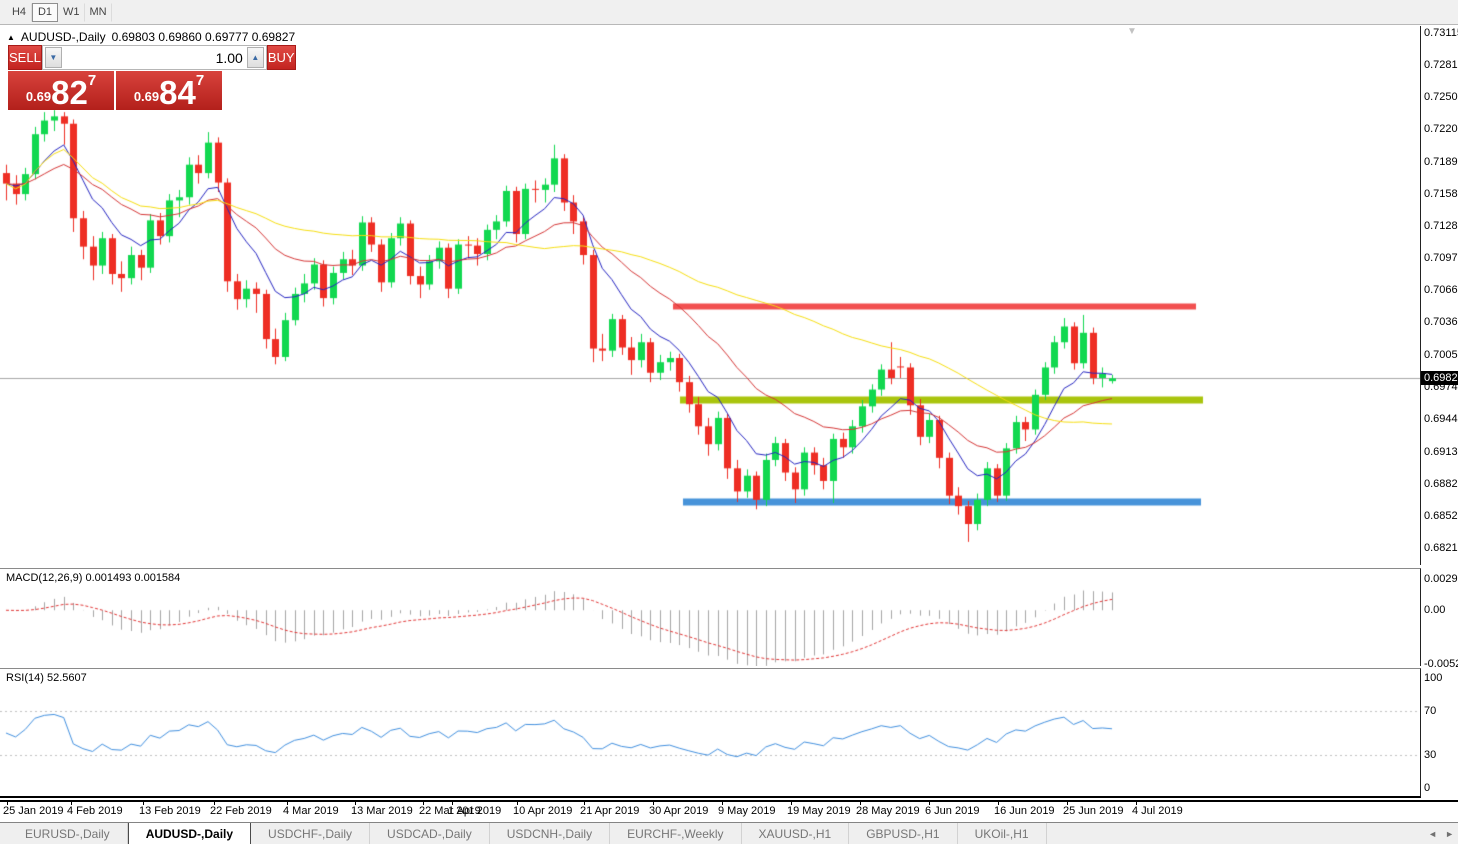 This screenshot has height=844, width=1458. I want to click on buy-button: BUY, so click(281, 57).